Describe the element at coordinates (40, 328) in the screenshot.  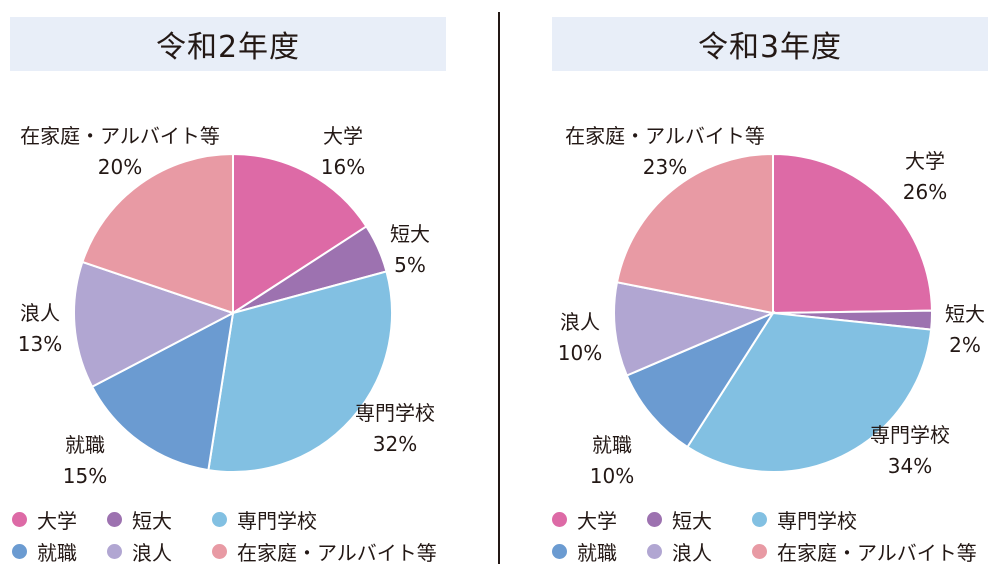
I see `slice-label-0-4: 浪人 13%` at that location.